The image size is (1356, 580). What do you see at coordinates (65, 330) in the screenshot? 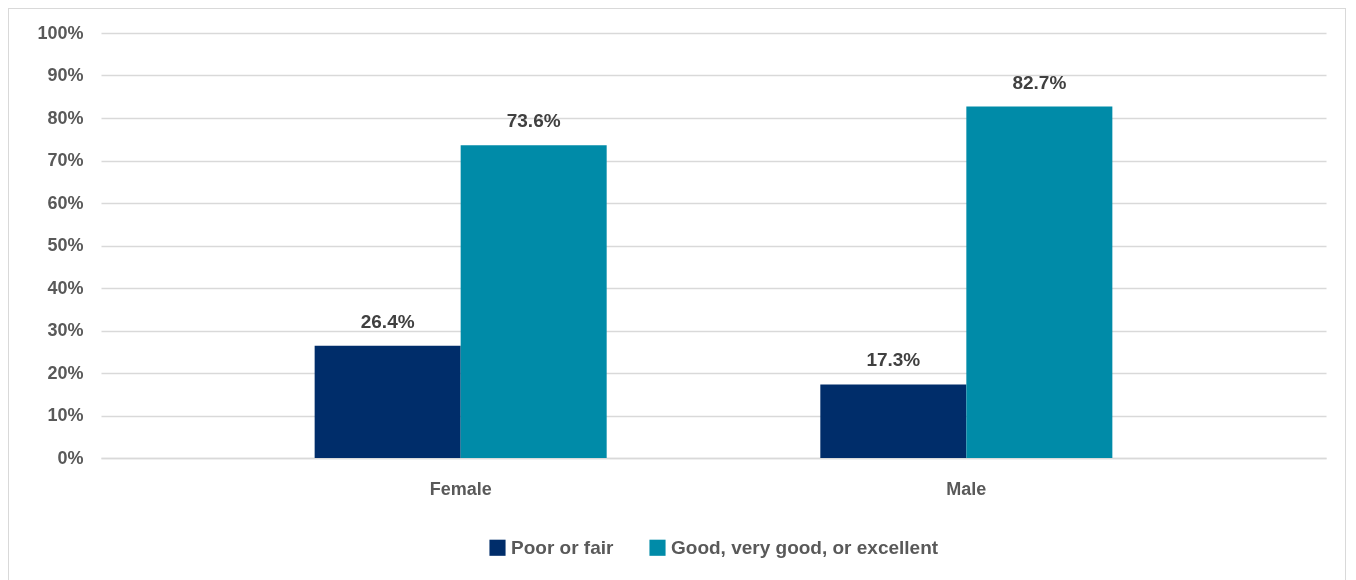
I see `y-tick-label: 30%` at bounding box center [65, 330].